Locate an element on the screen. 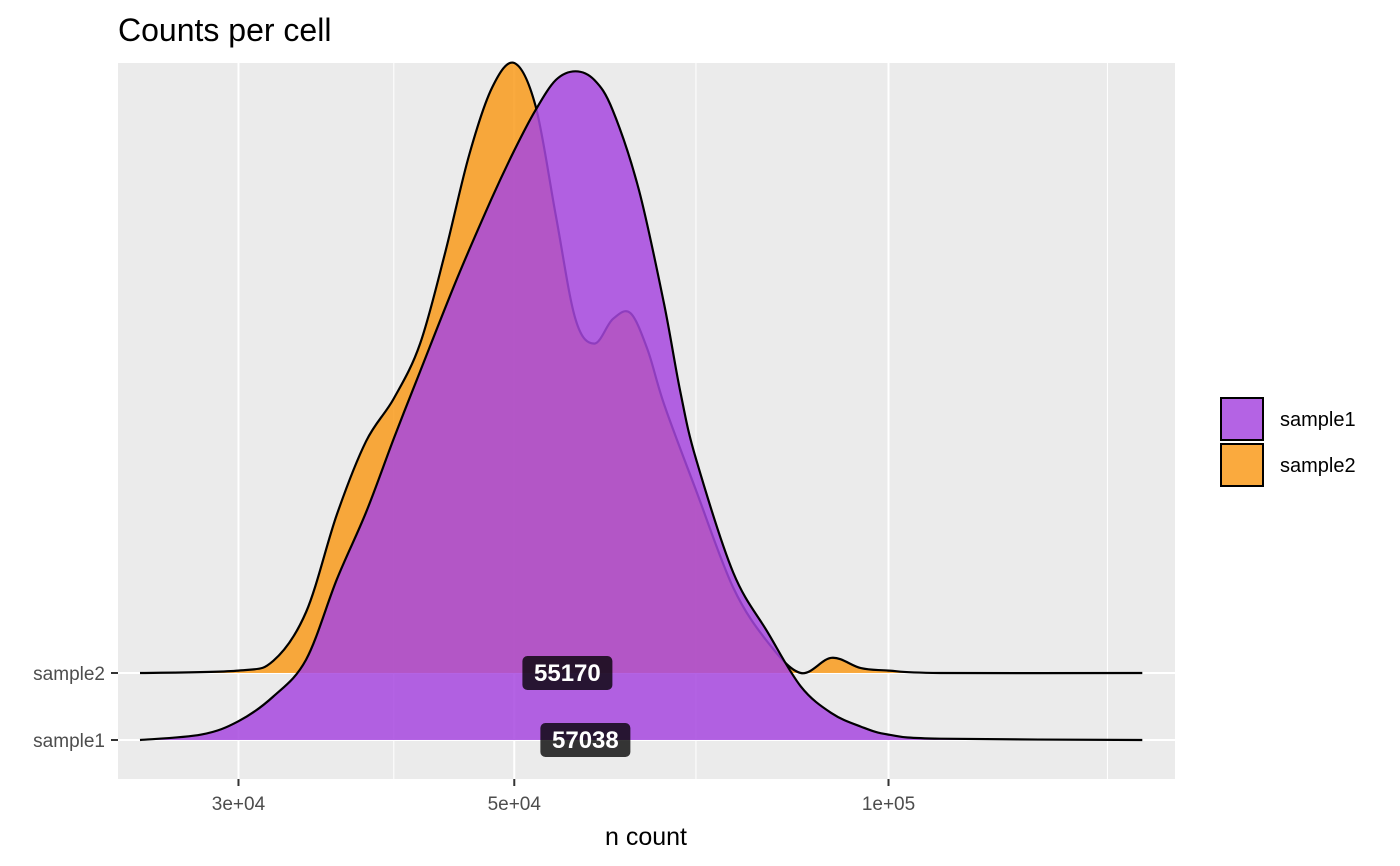 This screenshot has height=866, width=1400. y-tick-label: sample2 is located at coordinates (69, 674).